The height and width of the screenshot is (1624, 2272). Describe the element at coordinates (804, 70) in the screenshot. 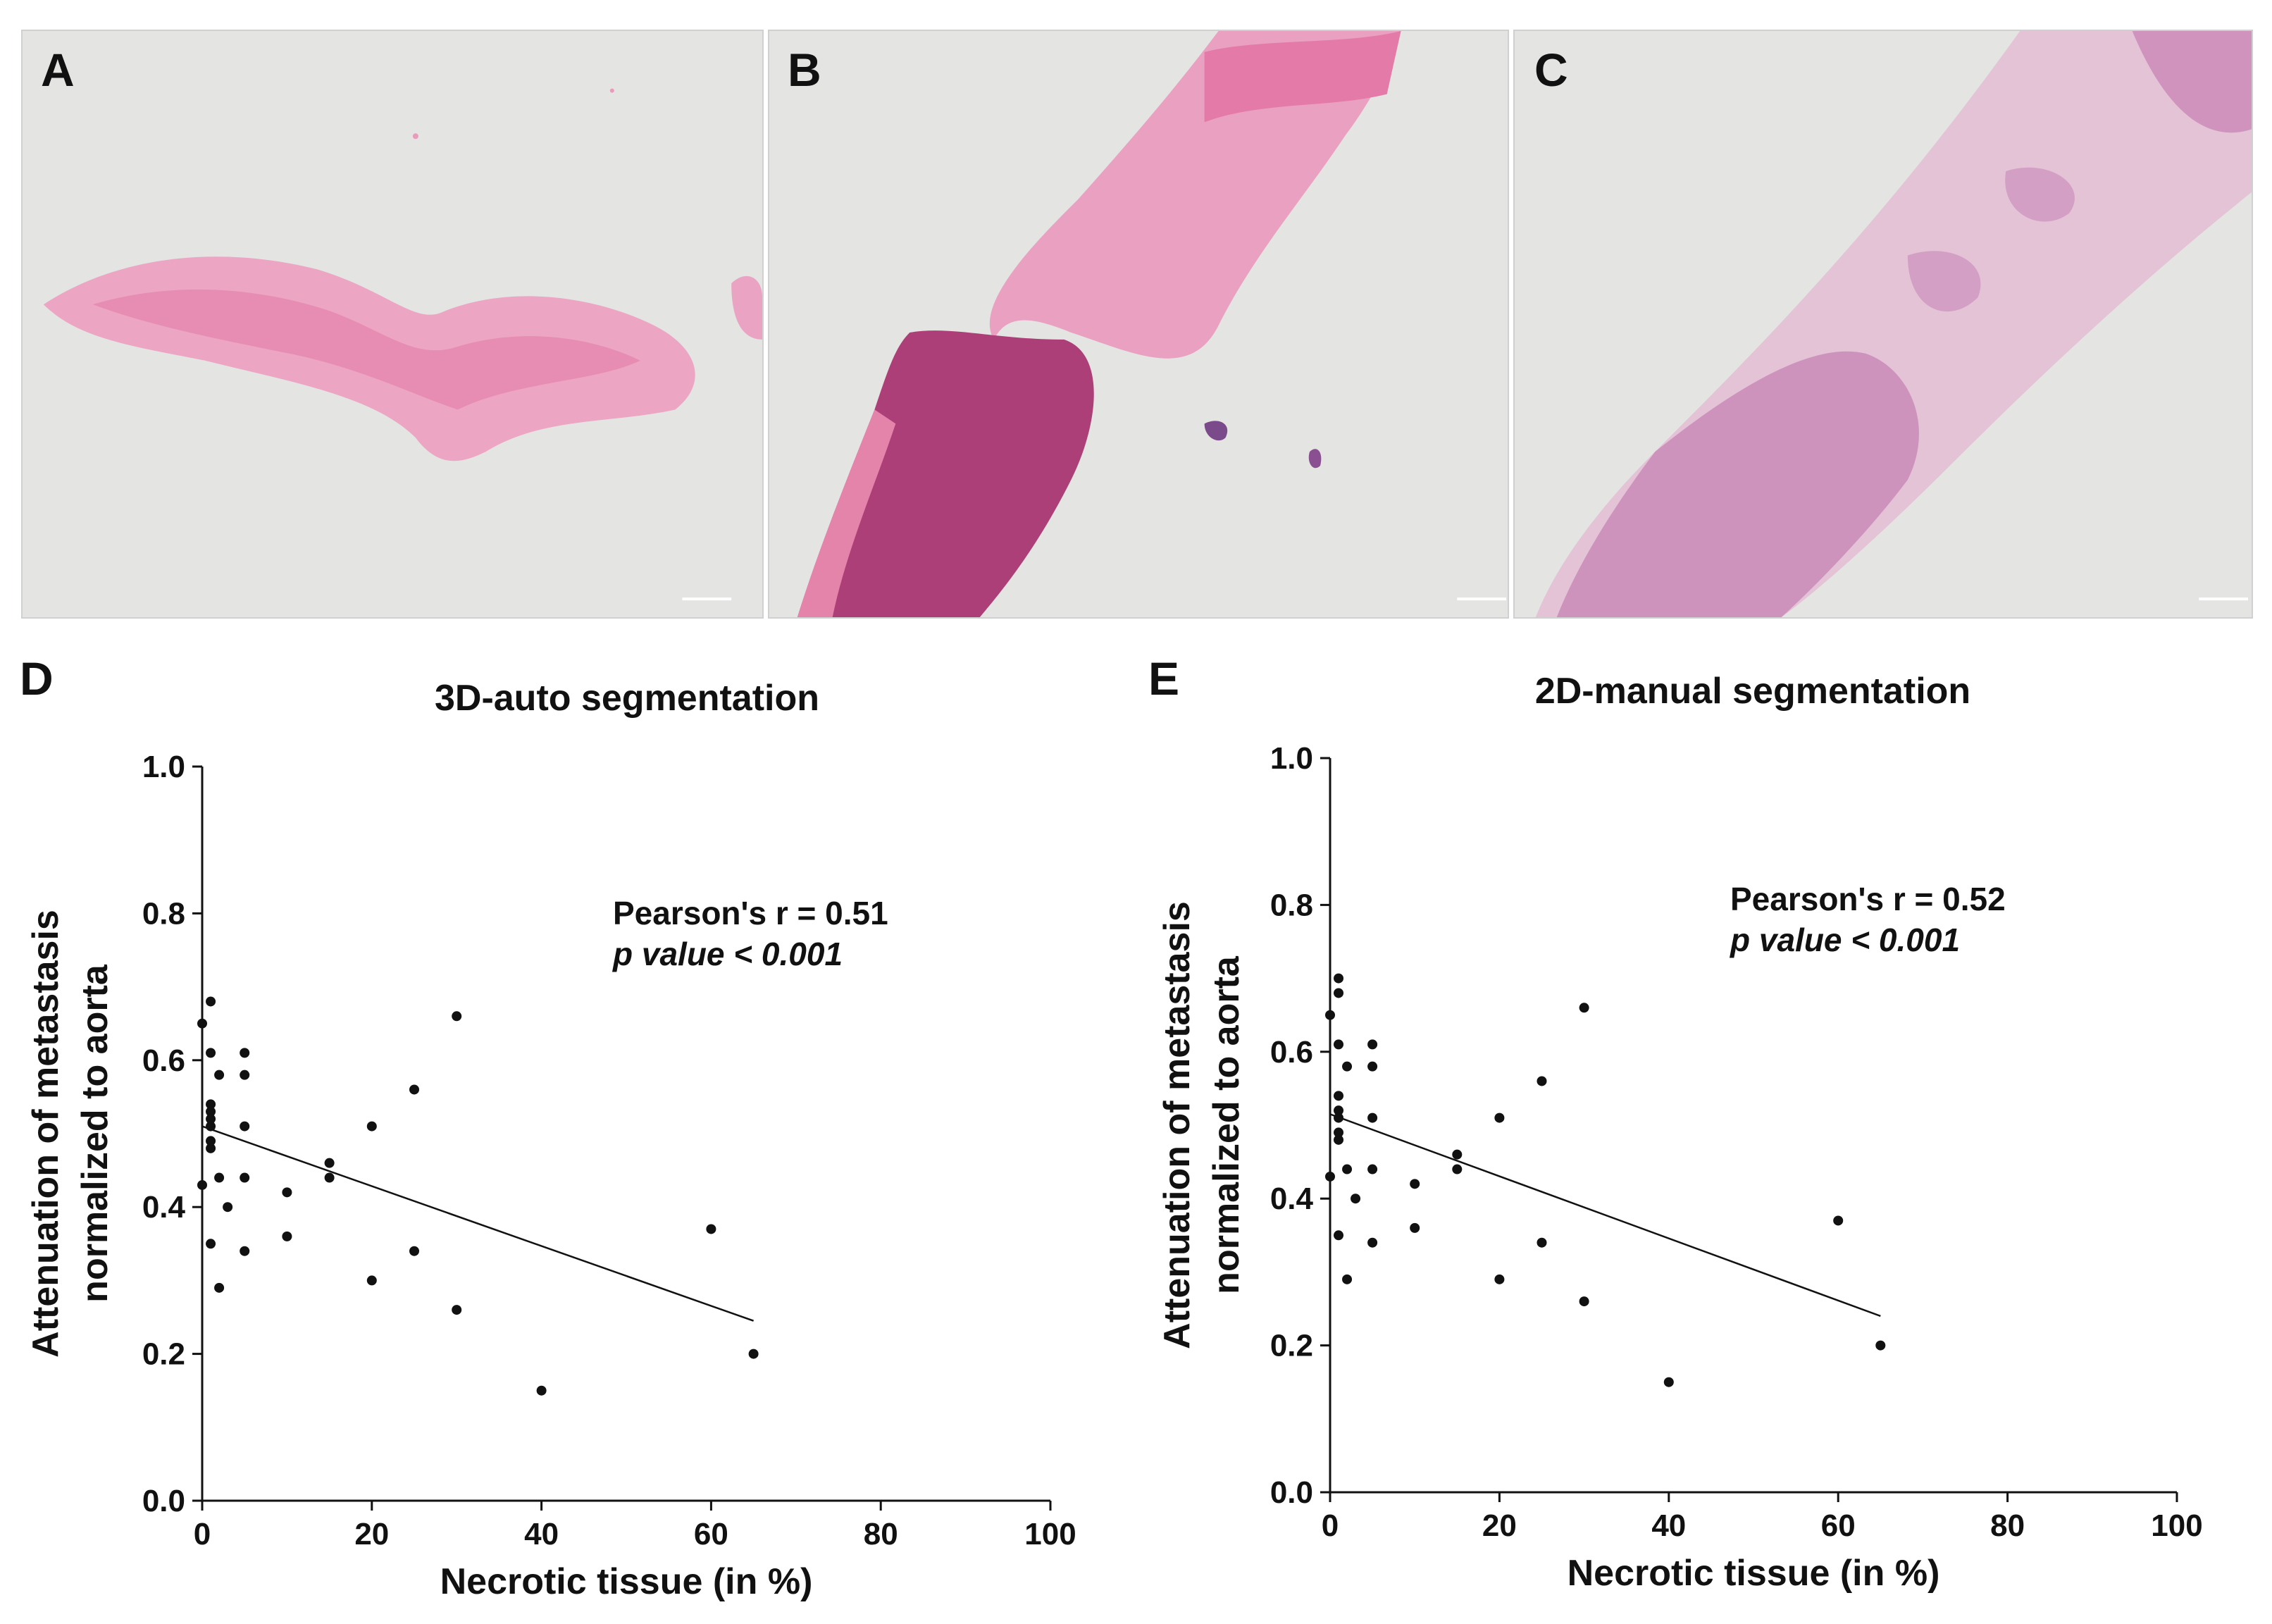

I see `panel-label-b: B` at that location.